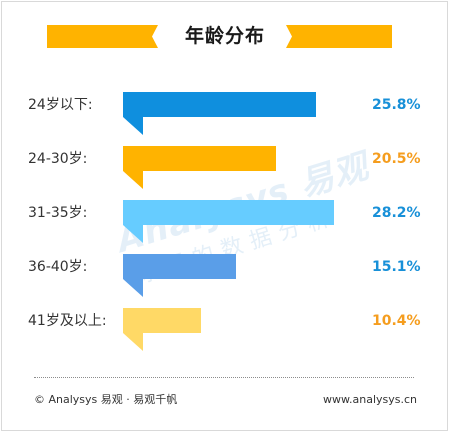 The width and height of the screenshot is (451, 434). What do you see at coordinates (396, 213) in the screenshot?
I see `value-label: 28.2%` at bounding box center [396, 213].